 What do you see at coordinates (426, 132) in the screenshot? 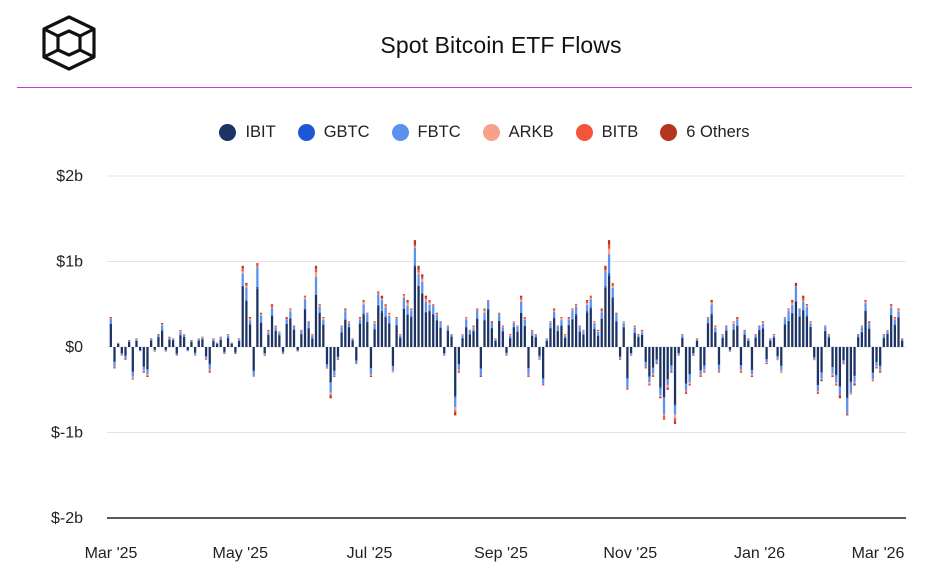
I see `legend-item-fbtc: FBTC` at bounding box center [426, 132].